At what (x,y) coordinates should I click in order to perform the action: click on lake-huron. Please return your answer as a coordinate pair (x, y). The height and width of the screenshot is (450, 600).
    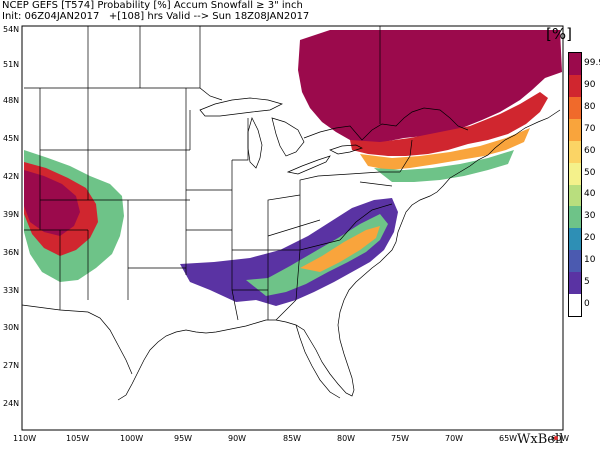
    Looking at the image, I should click on (288, 137).